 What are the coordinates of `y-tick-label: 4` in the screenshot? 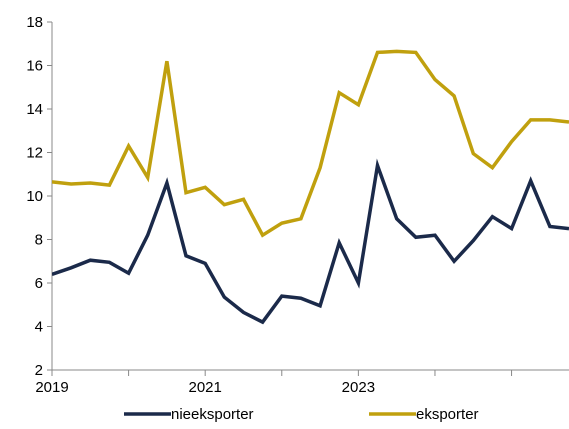 It's located at (39, 327).